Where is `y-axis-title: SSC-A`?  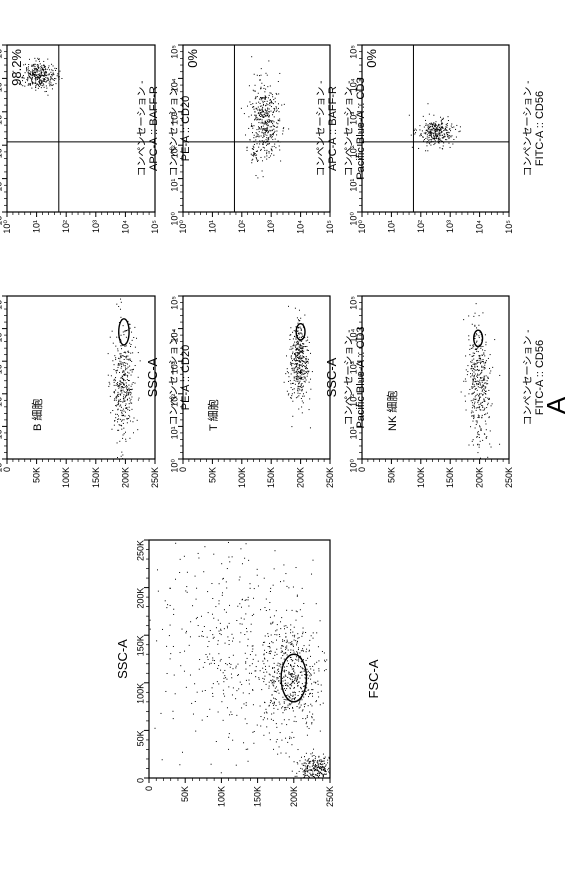 y-axis-title: SSC-A is located at coordinates (152, 377).